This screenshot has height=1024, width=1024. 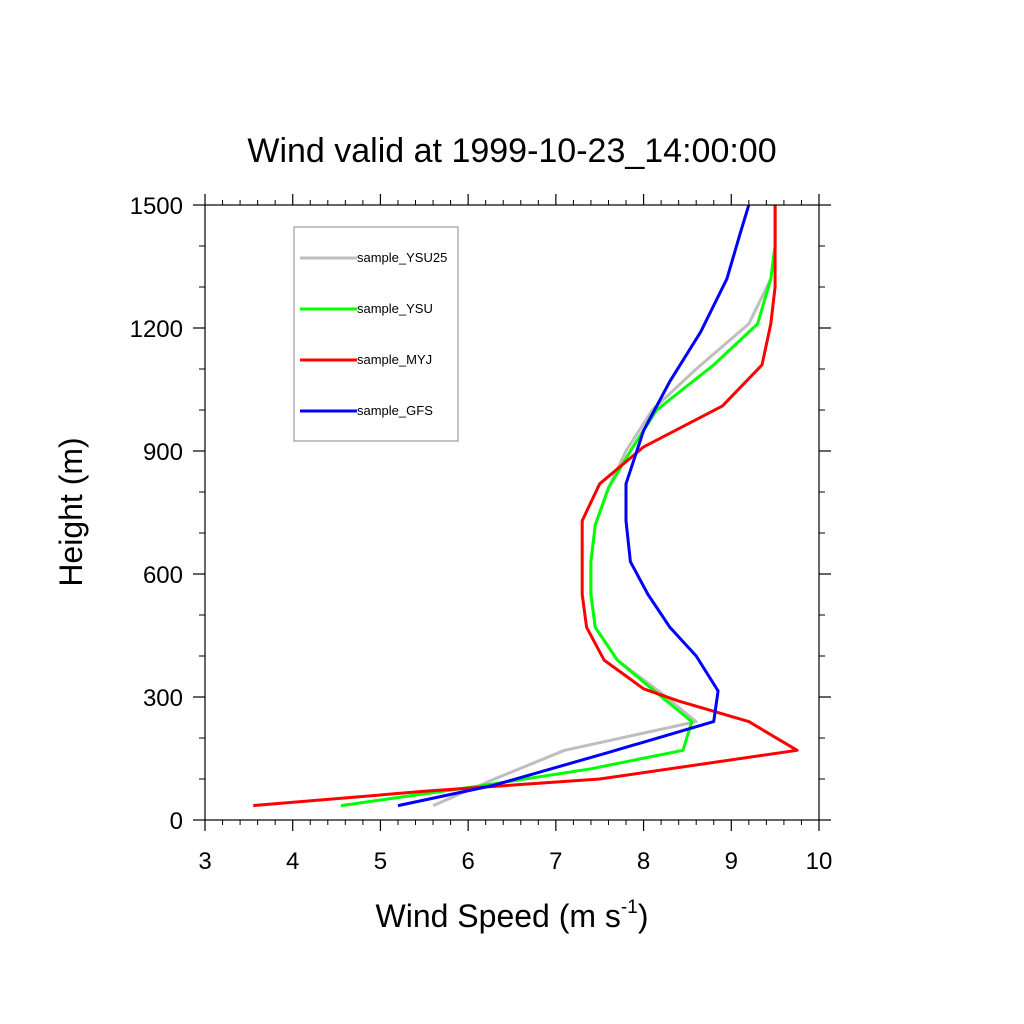 I want to click on legend-label: sample_YSU25, so click(x=402, y=257).